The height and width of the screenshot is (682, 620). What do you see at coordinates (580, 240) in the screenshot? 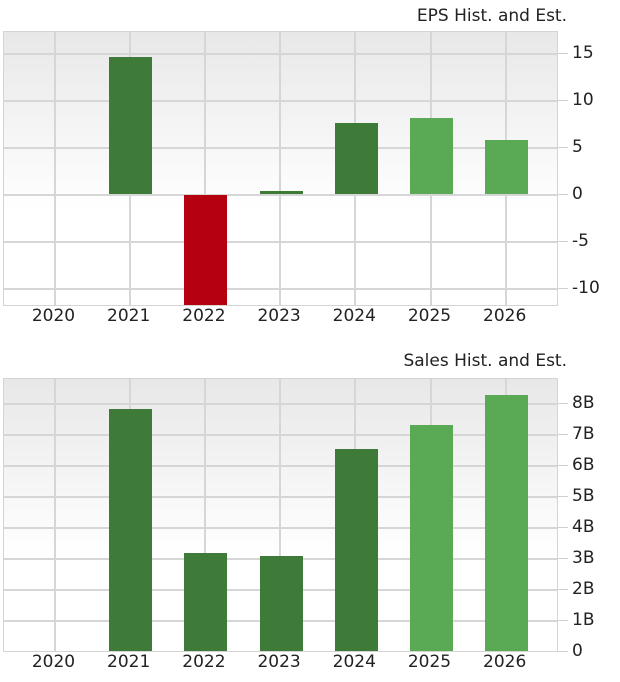
I see `y-tick-label: -5` at bounding box center [580, 240].